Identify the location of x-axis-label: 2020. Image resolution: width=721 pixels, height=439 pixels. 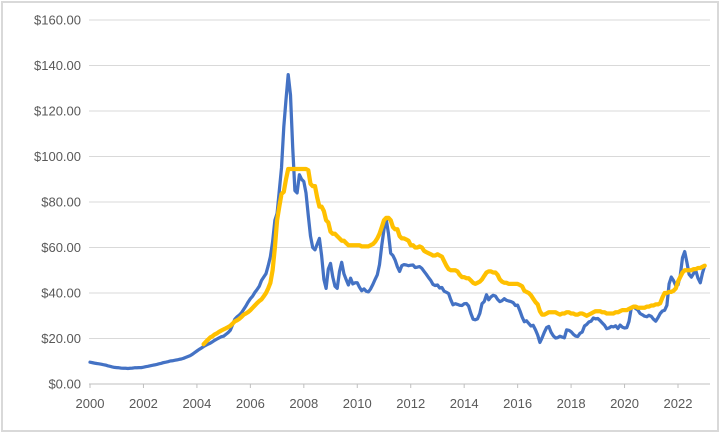
(624, 403).